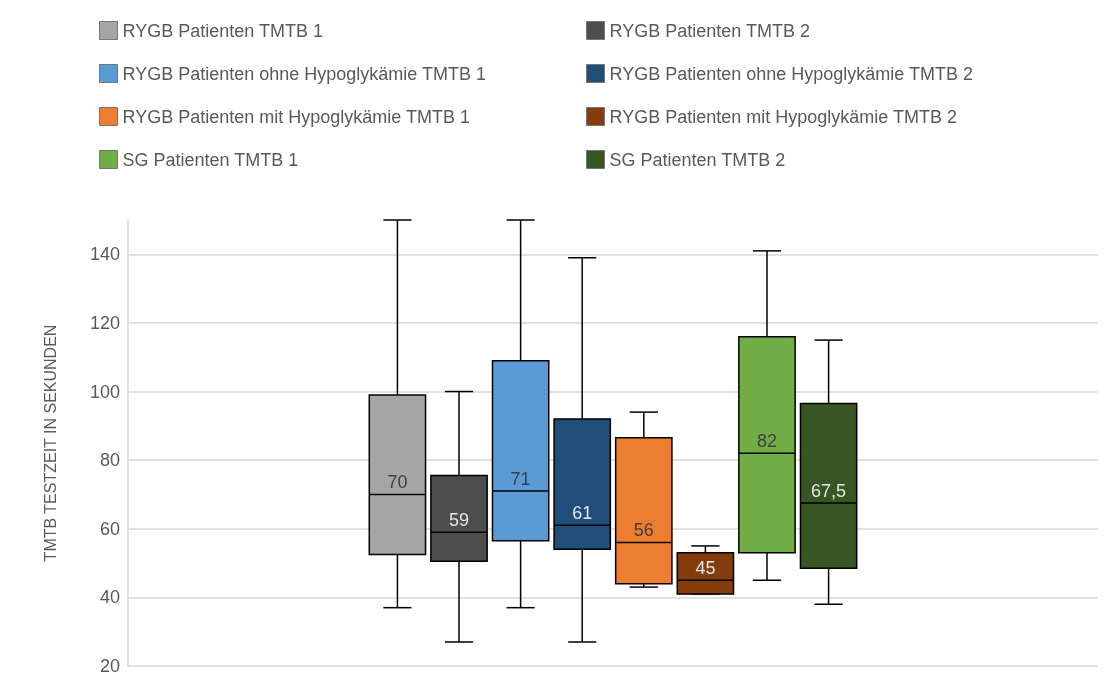 The width and height of the screenshot is (1108, 698). What do you see at coordinates (296, 116) in the screenshot?
I see `legend-label: RYGB Patienten mit Hypoglykämie TMTB 1` at bounding box center [296, 116].